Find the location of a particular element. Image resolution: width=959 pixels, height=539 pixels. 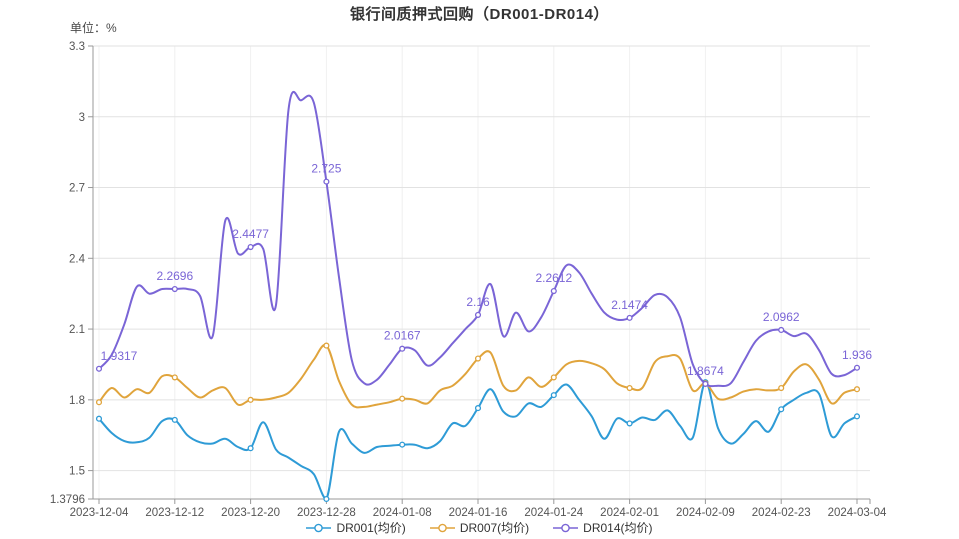

x-axis-label: 2024-02-23 is located at coordinates (781, 513).